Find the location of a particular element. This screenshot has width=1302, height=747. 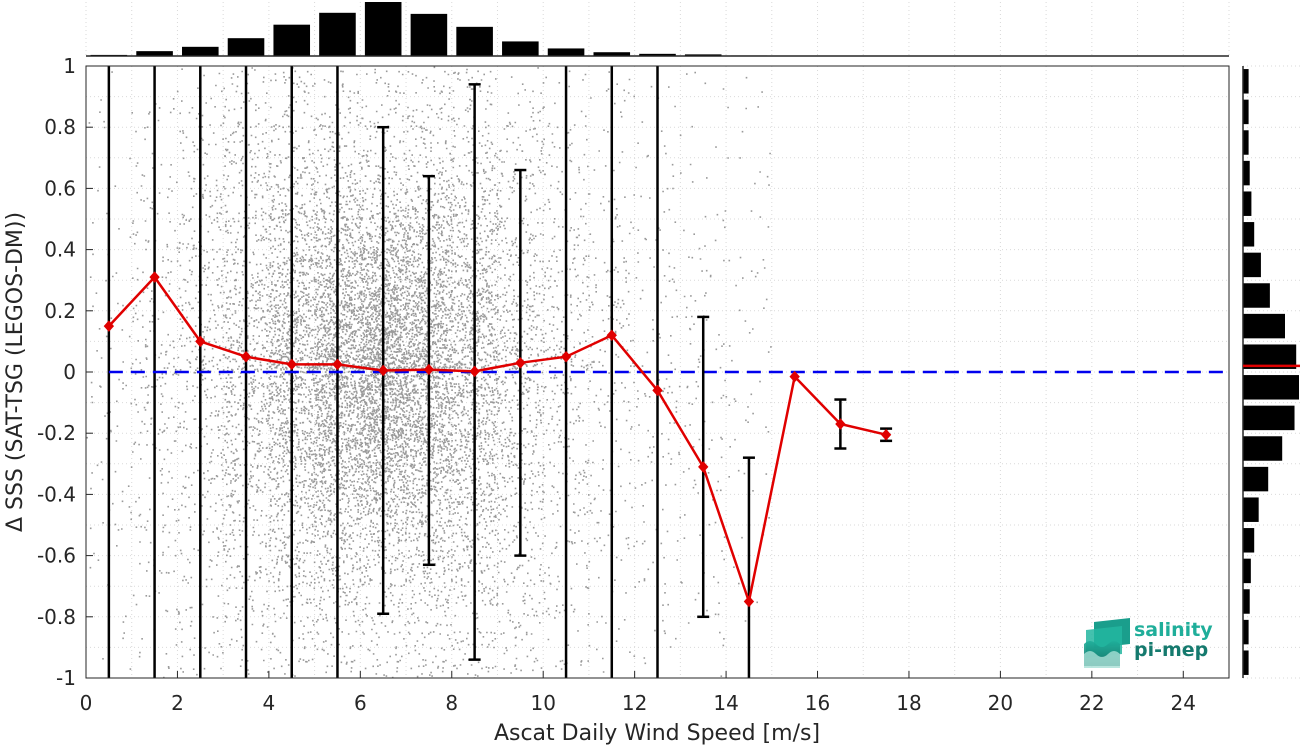

x-tick-label: 24 is located at coordinates (1183, 703).